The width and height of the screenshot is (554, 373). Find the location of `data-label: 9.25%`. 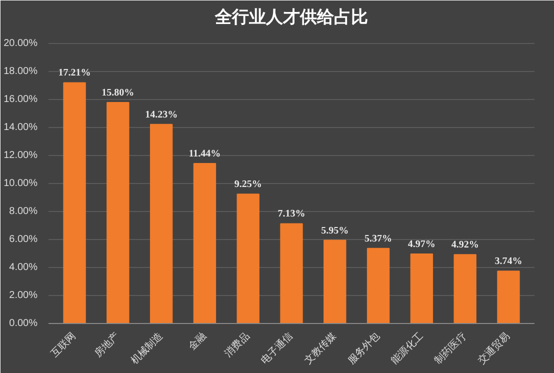

data-label: 9.25% is located at coordinates (248, 184).